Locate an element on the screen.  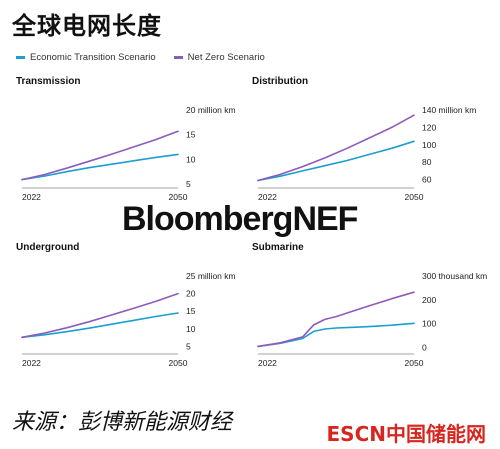
distribution-y-tick-label: 60 is located at coordinates (427, 180).